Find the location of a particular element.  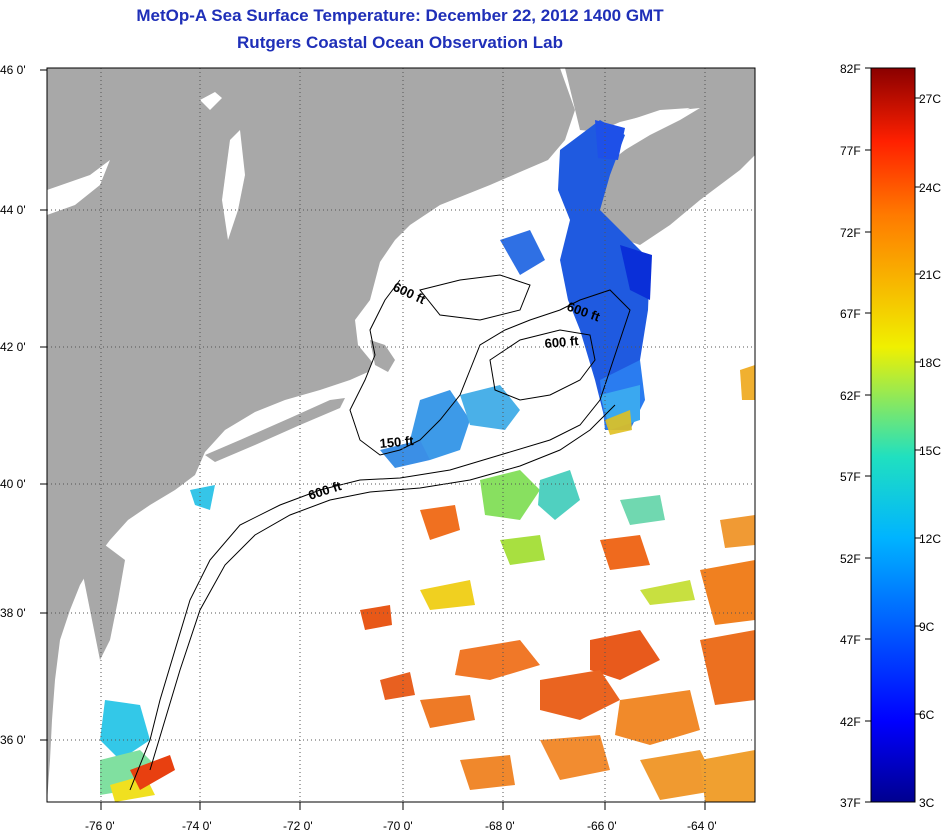

colorbar-c-label: 18C is located at coordinates (930, 363).